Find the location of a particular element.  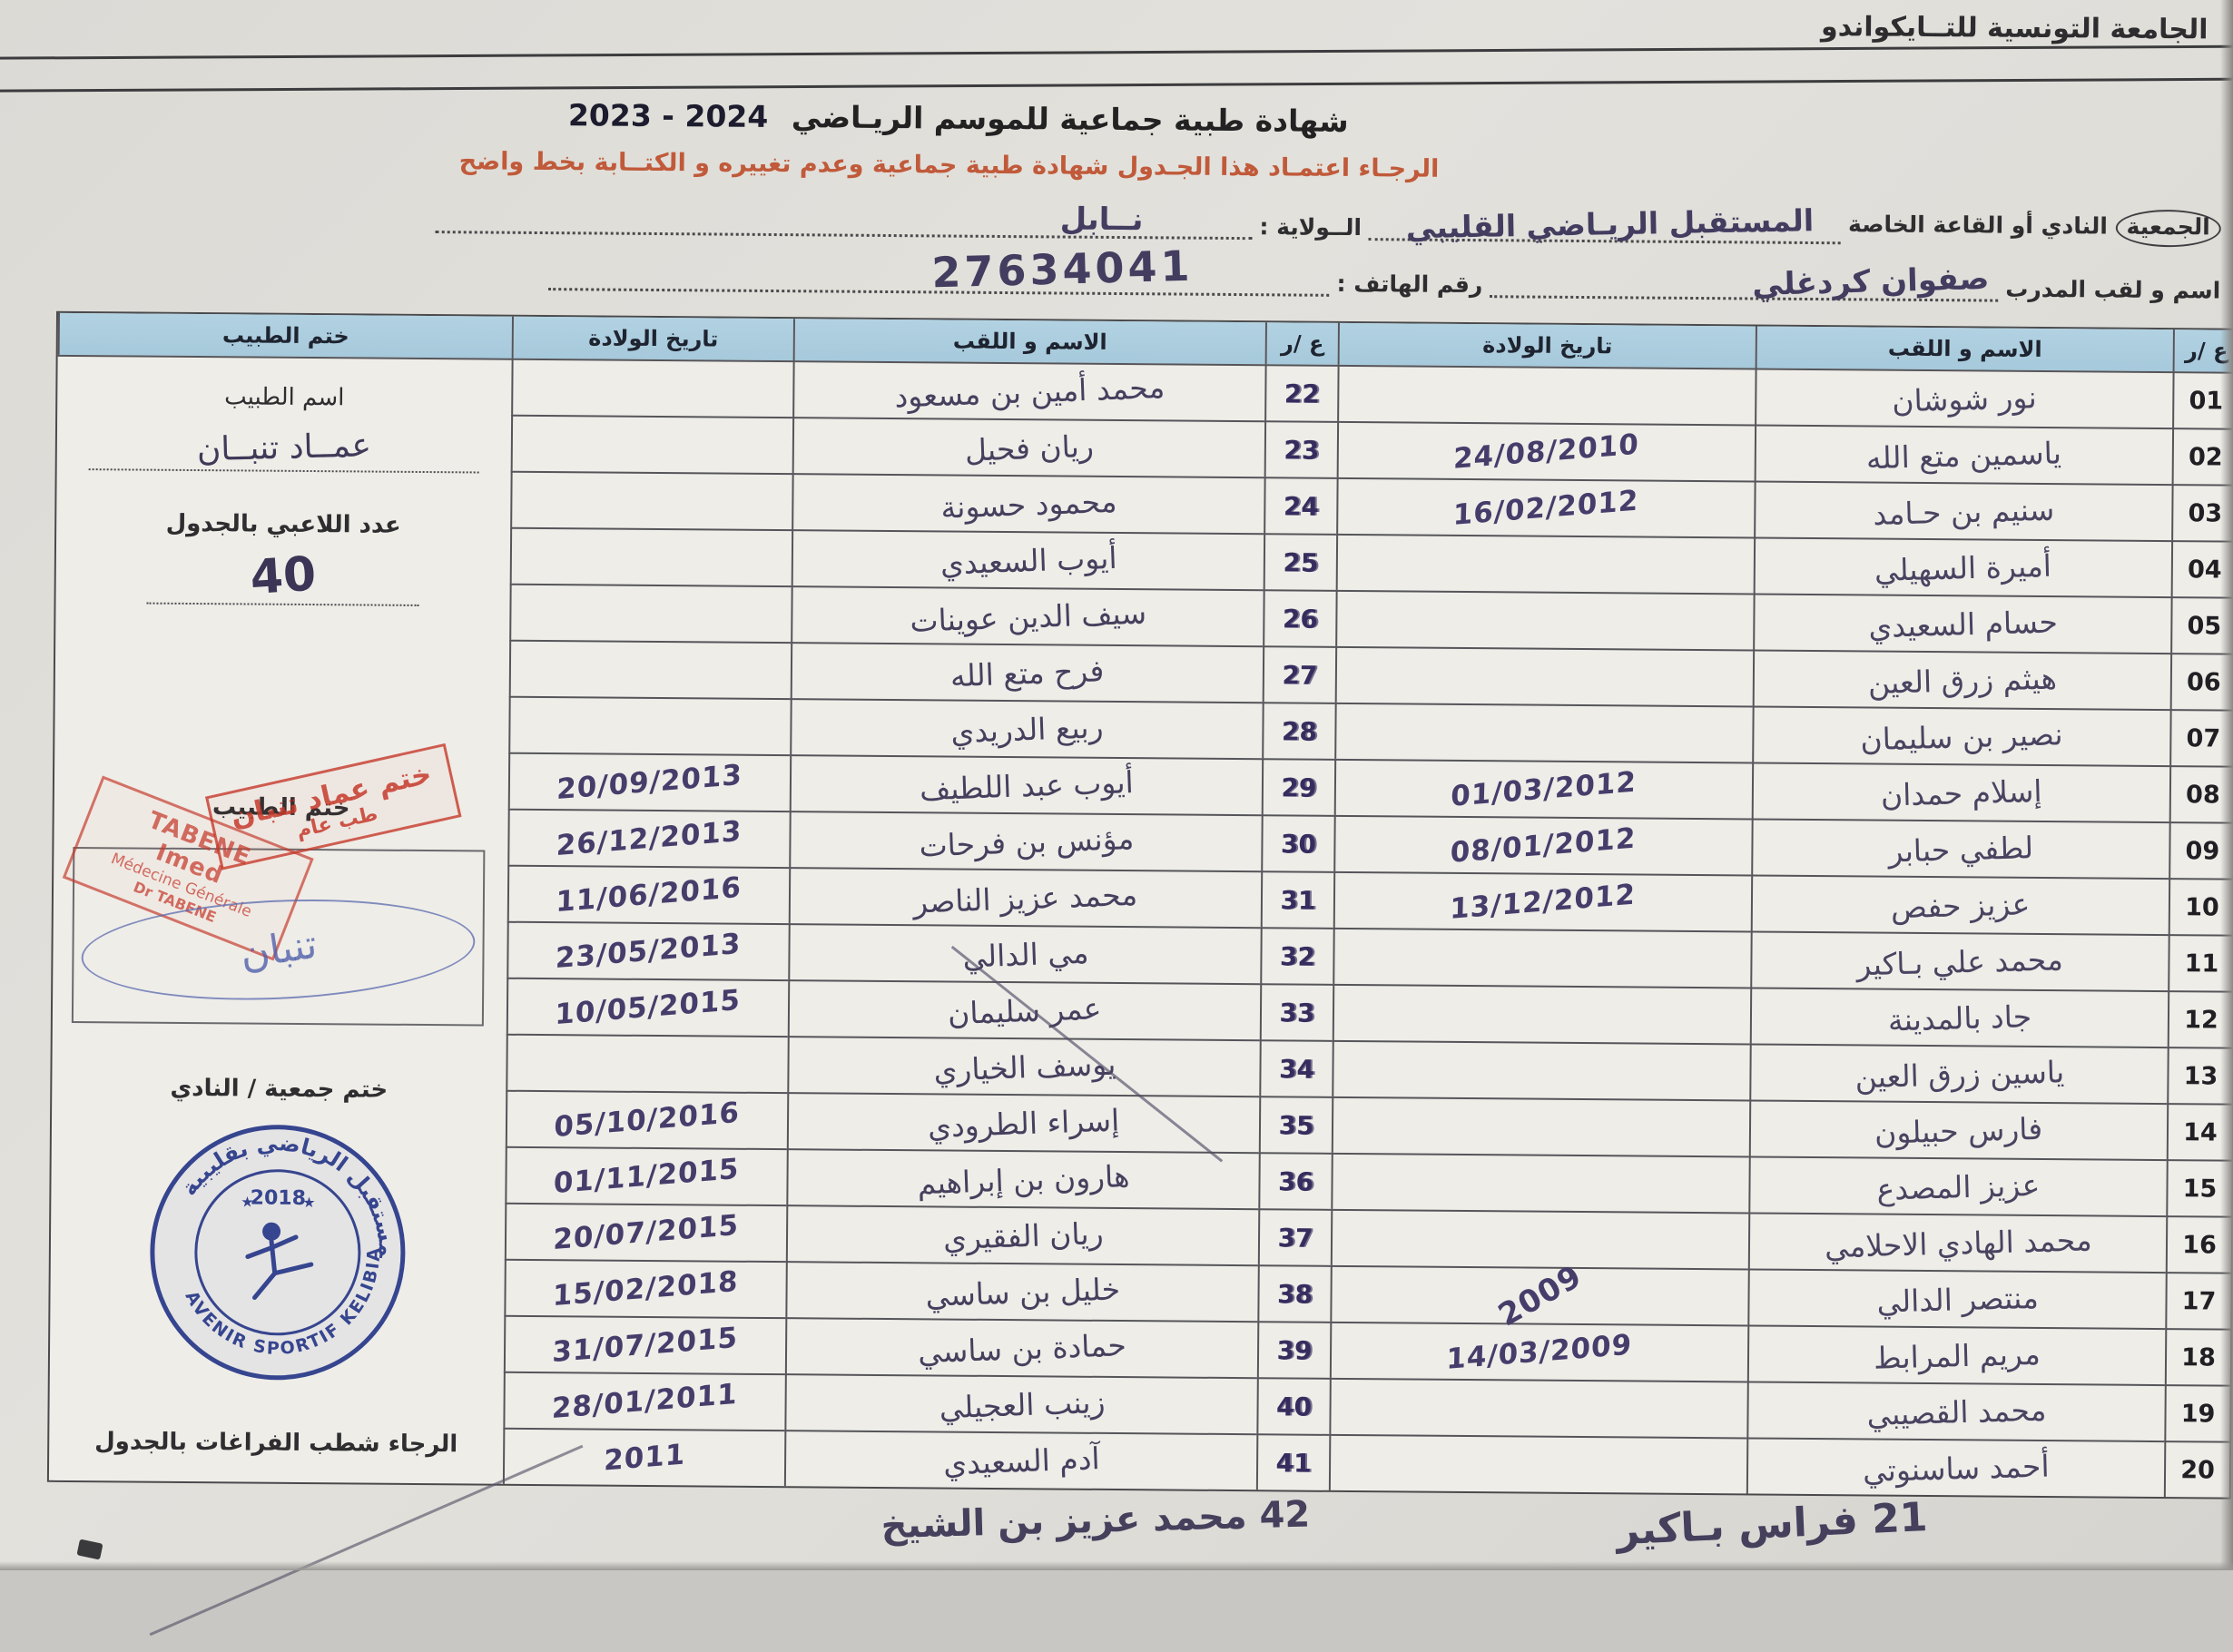

cell-num-left-12: 33 is located at coordinates (1296, 1011).